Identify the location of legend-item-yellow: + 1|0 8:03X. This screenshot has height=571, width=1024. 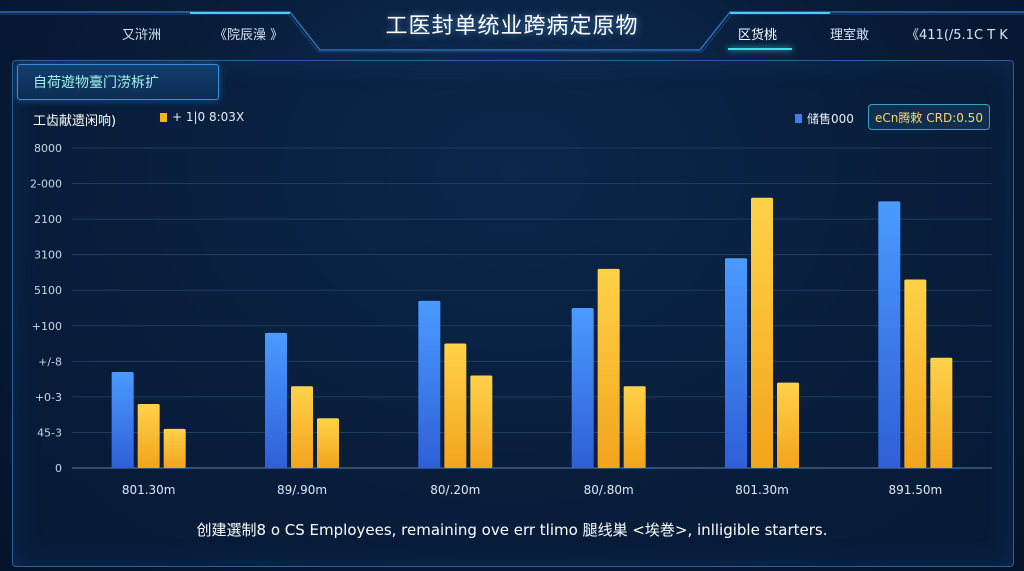
(202, 117).